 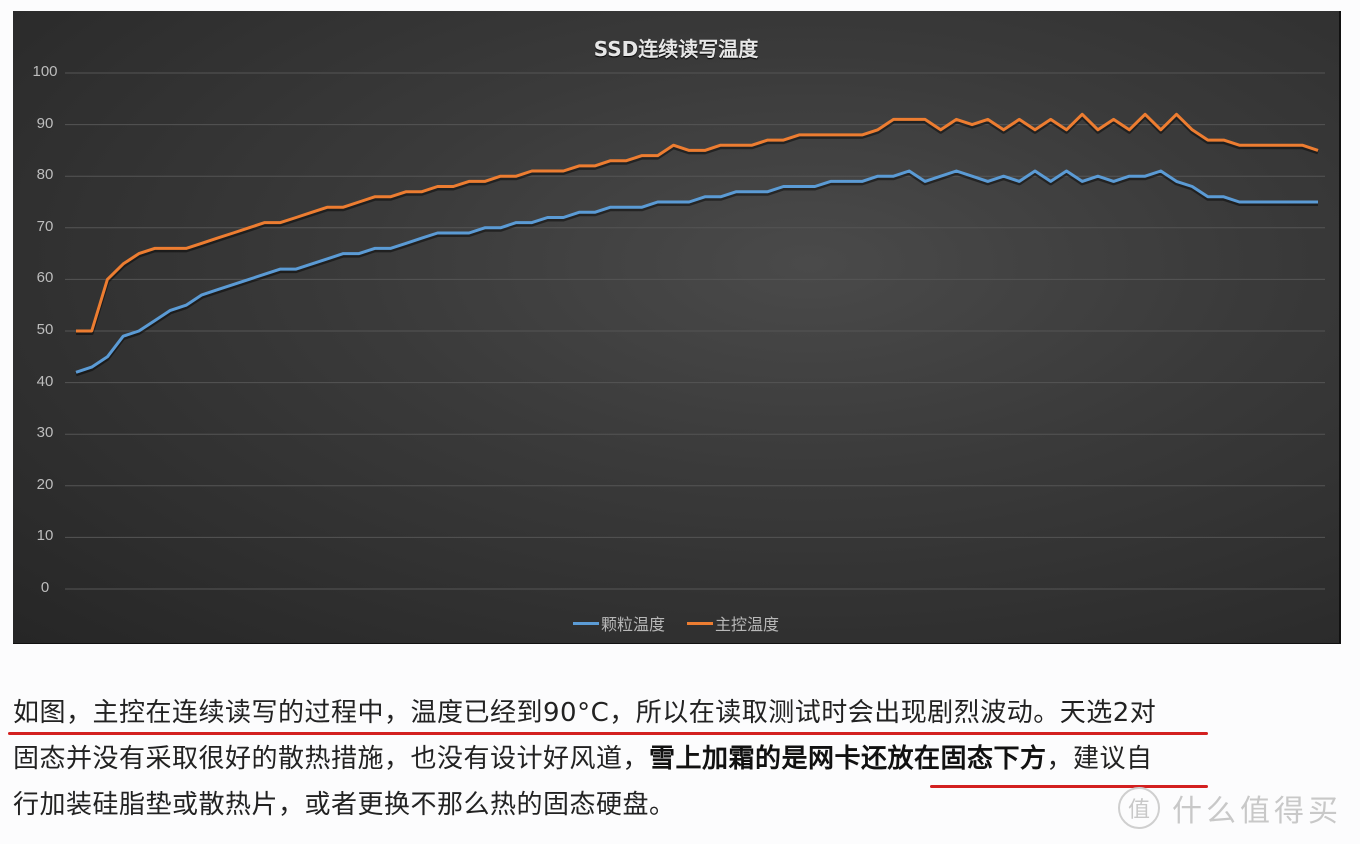 I want to click on y-tick-label: 90, so click(x=45, y=123).